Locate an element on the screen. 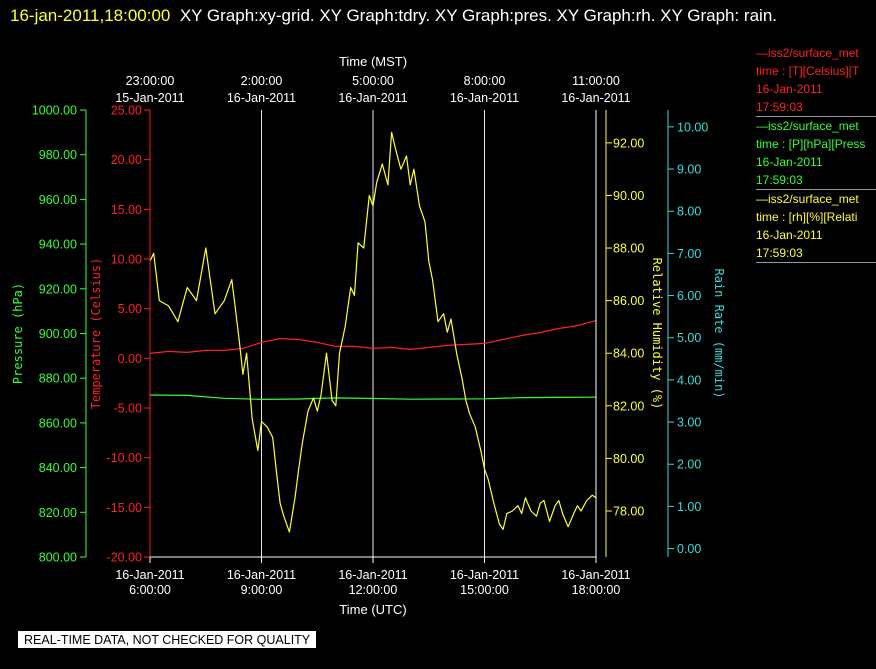 Image resolution: width=876 pixels, height=669 pixels. temperature-tick-label-8: 20.00 is located at coordinates (126, 160).